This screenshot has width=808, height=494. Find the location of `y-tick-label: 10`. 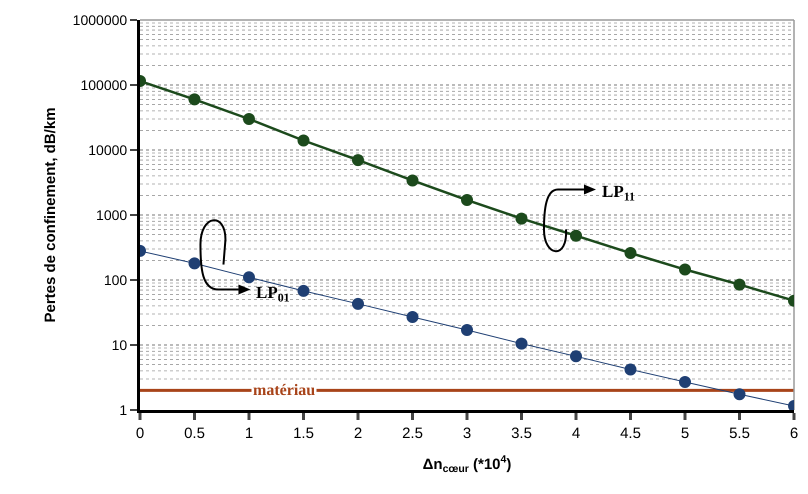

y-tick-label: 10 is located at coordinates (120, 344).